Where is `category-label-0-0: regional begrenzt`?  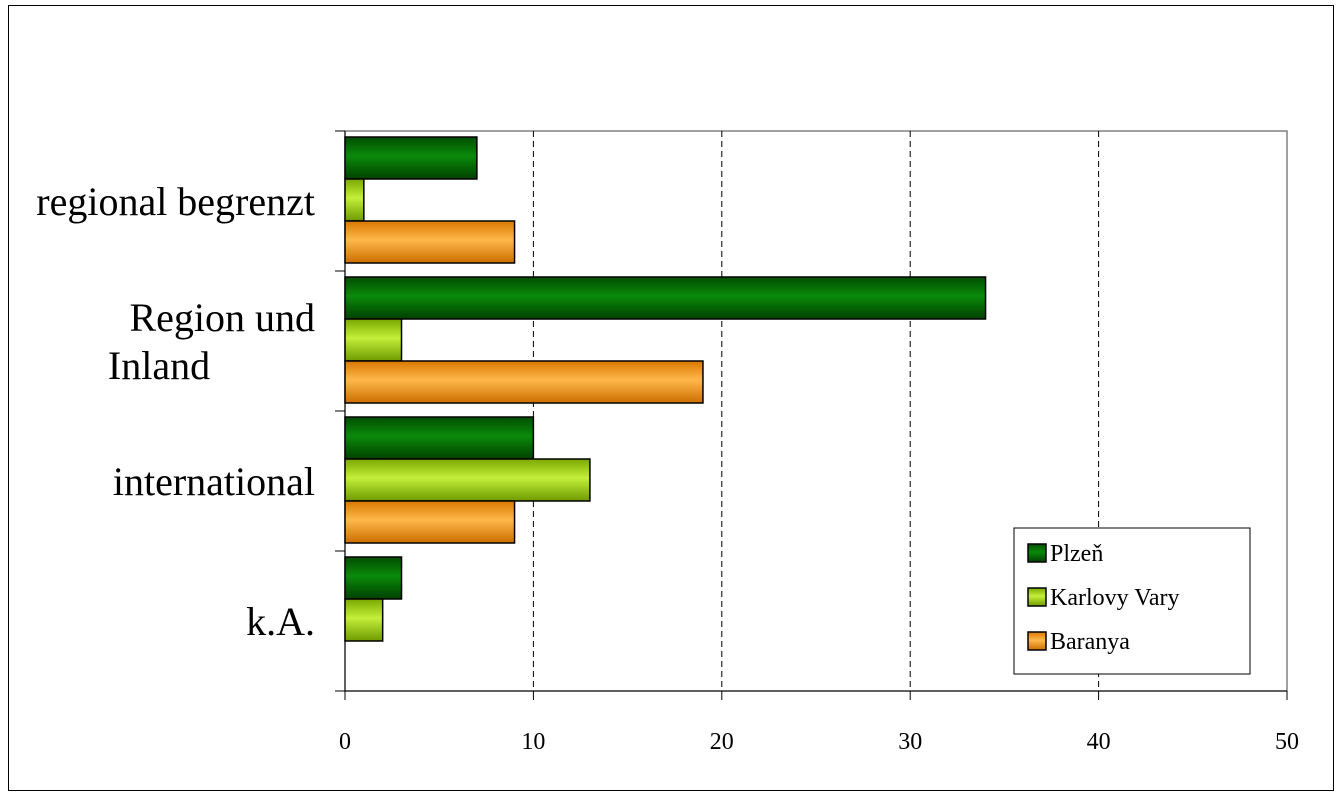 category-label-0-0: regional begrenzt is located at coordinates (175, 201).